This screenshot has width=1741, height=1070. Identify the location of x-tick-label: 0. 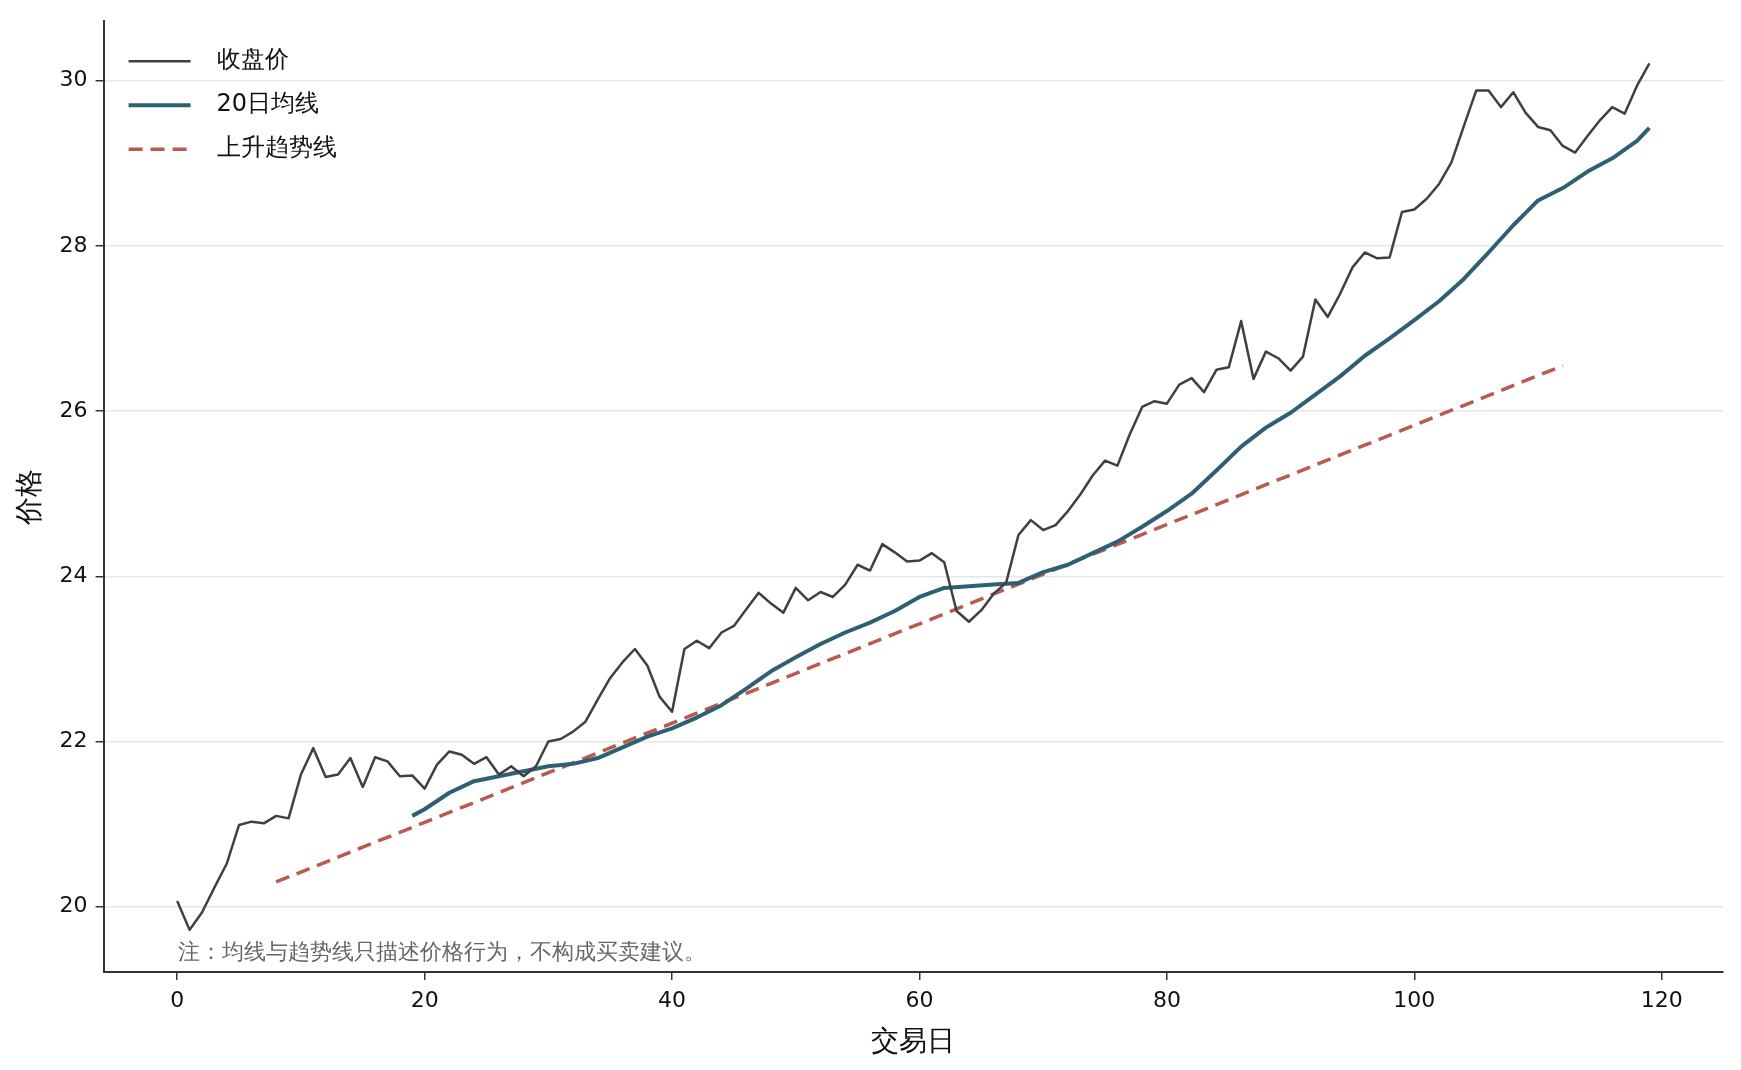
(177, 999).